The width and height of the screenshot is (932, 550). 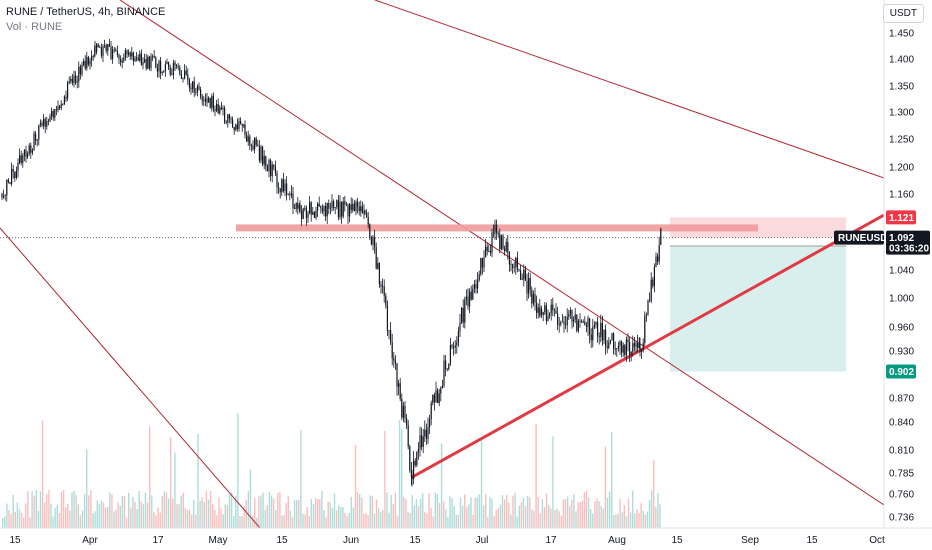 What do you see at coordinates (758, 309) in the screenshot?
I see `take-profit-zone` at bounding box center [758, 309].